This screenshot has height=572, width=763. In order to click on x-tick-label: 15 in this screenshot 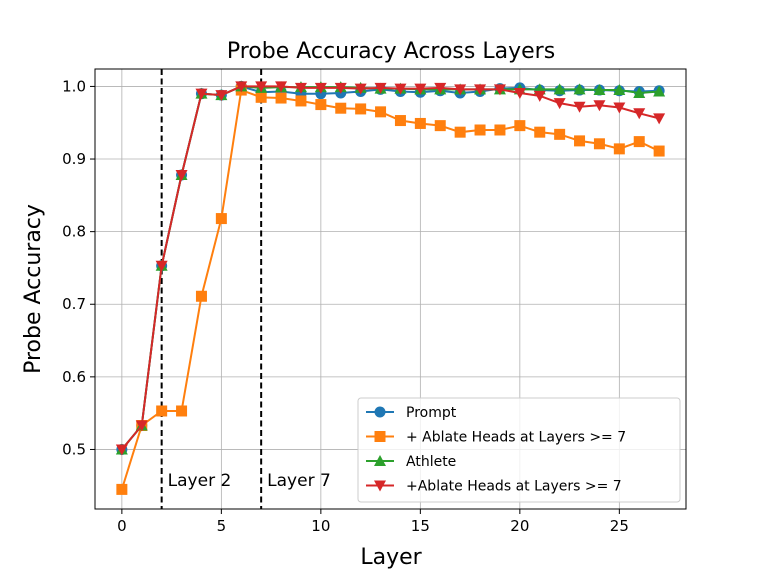, I will do `click(420, 526)`.